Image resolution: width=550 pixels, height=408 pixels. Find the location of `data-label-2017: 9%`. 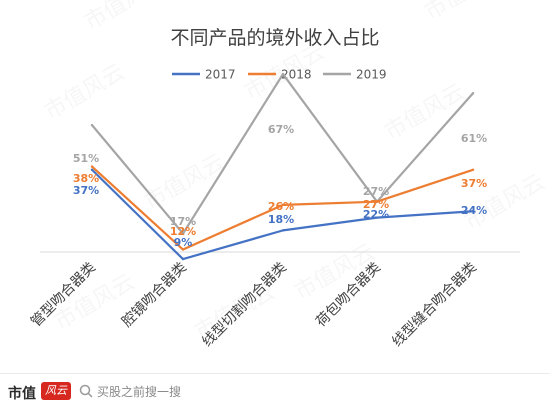

data-label-2017: 9% is located at coordinates (183, 242).